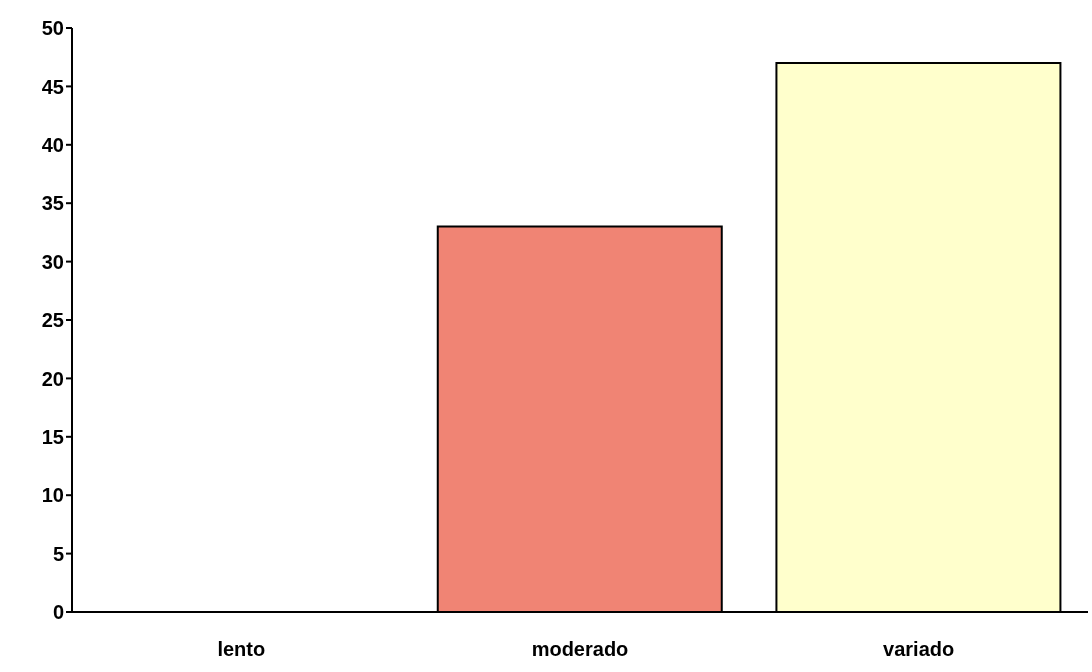  I want to click on y-tick-label: 10, so click(52, 495).